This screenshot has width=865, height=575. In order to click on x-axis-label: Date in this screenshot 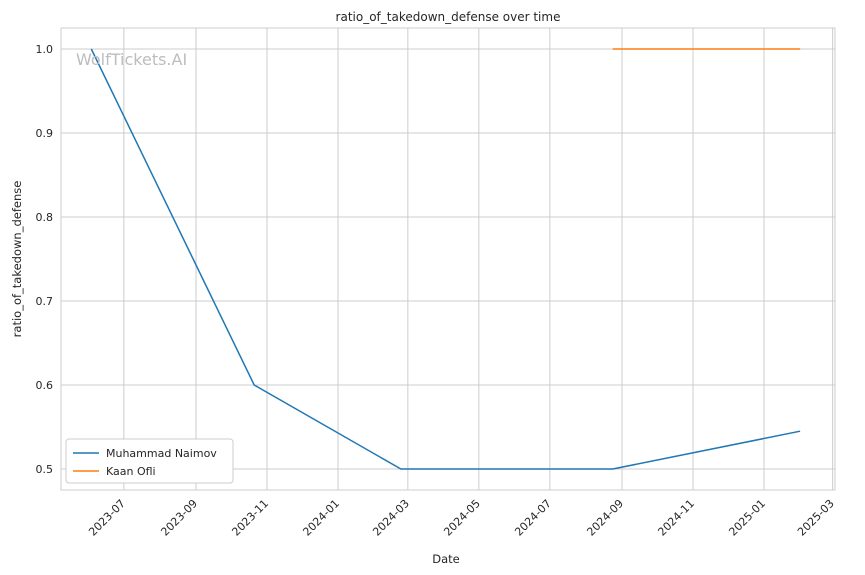, I will do `click(446, 559)`.